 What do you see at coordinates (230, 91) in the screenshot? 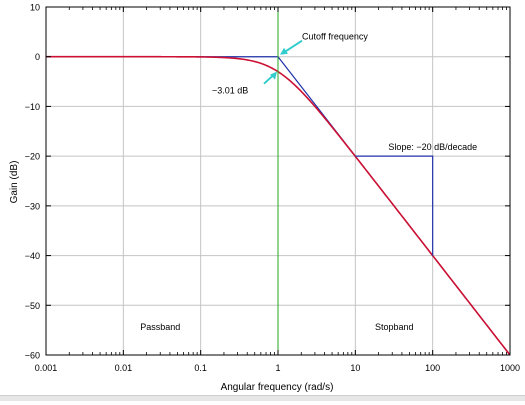
I see `annotation-minus3db: −3.01 dB` at bounding box center [230, 91].